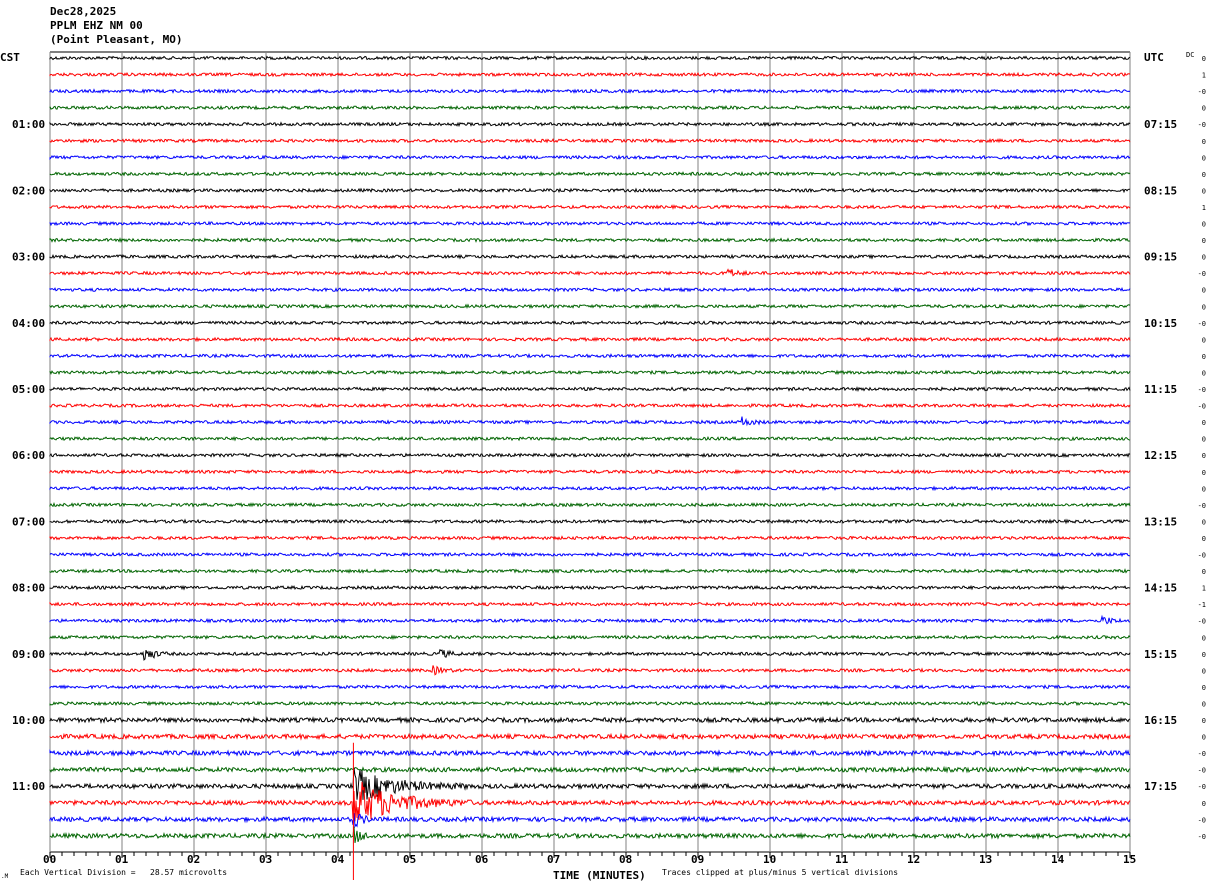  What do you see at coordinates (985, 859) in the screenshot?
I see `x-tick-label: 13` at bounding box center [985, 859].